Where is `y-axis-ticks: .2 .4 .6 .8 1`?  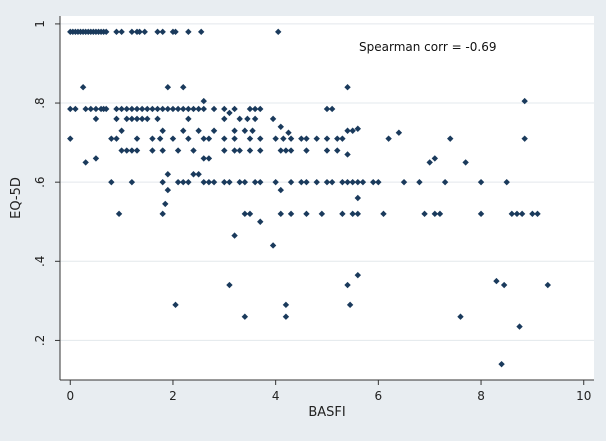
y-axis-ticks: .2 .4 .6 .8 1 is located at coordinates (46, 183).